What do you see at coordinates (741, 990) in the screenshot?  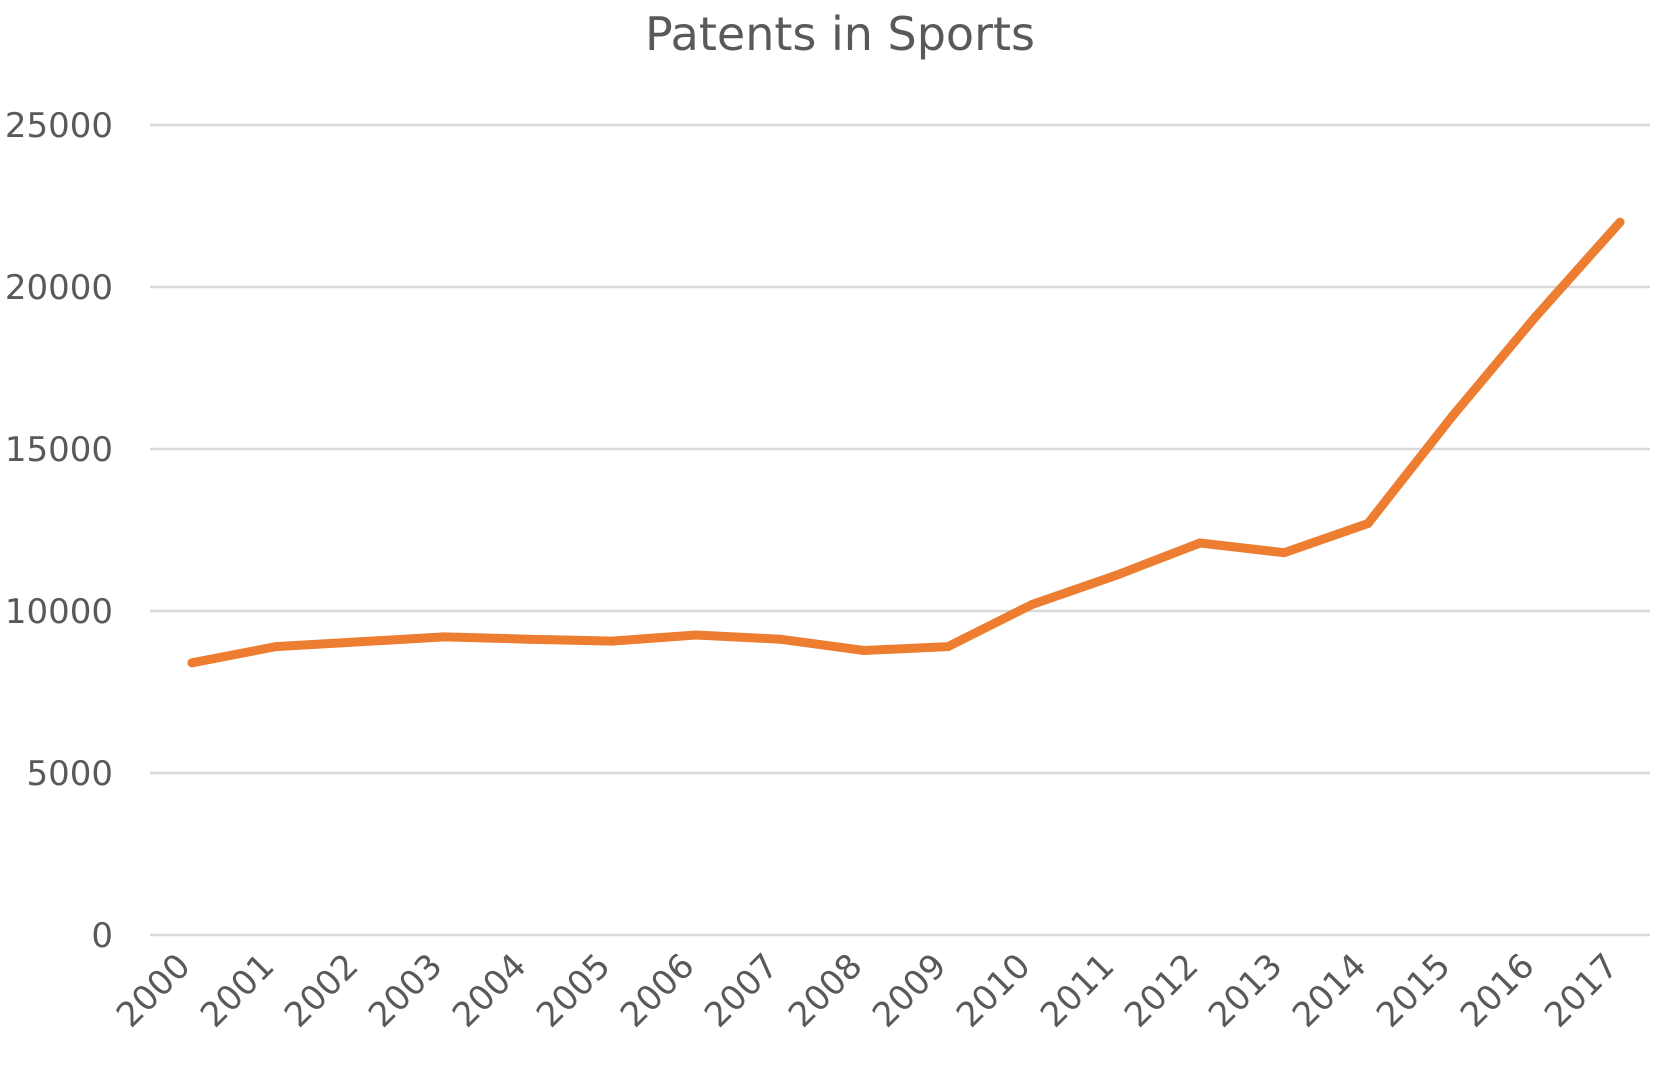 I see `x-tick-label: 2007` at bounding box center [741, 990].